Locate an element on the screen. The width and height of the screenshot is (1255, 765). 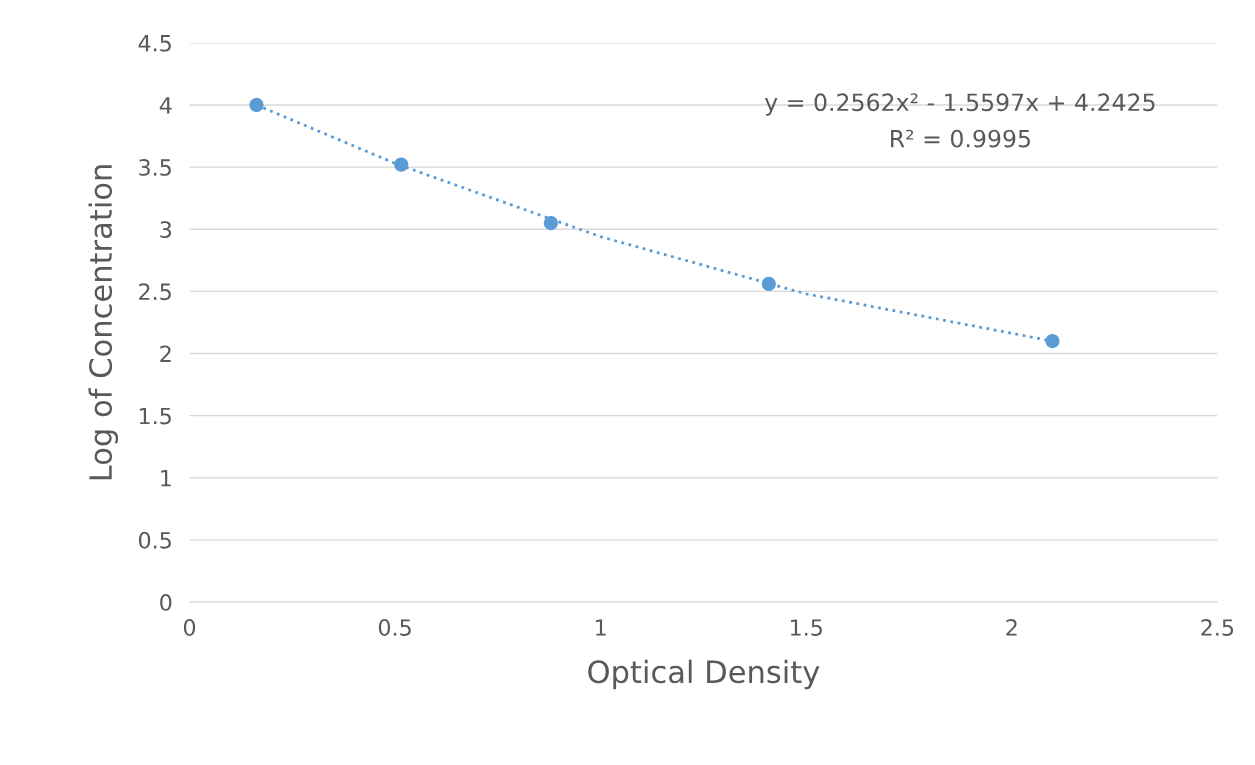
x-tick-label: 2.5 is located at coordinates (1217, 627).